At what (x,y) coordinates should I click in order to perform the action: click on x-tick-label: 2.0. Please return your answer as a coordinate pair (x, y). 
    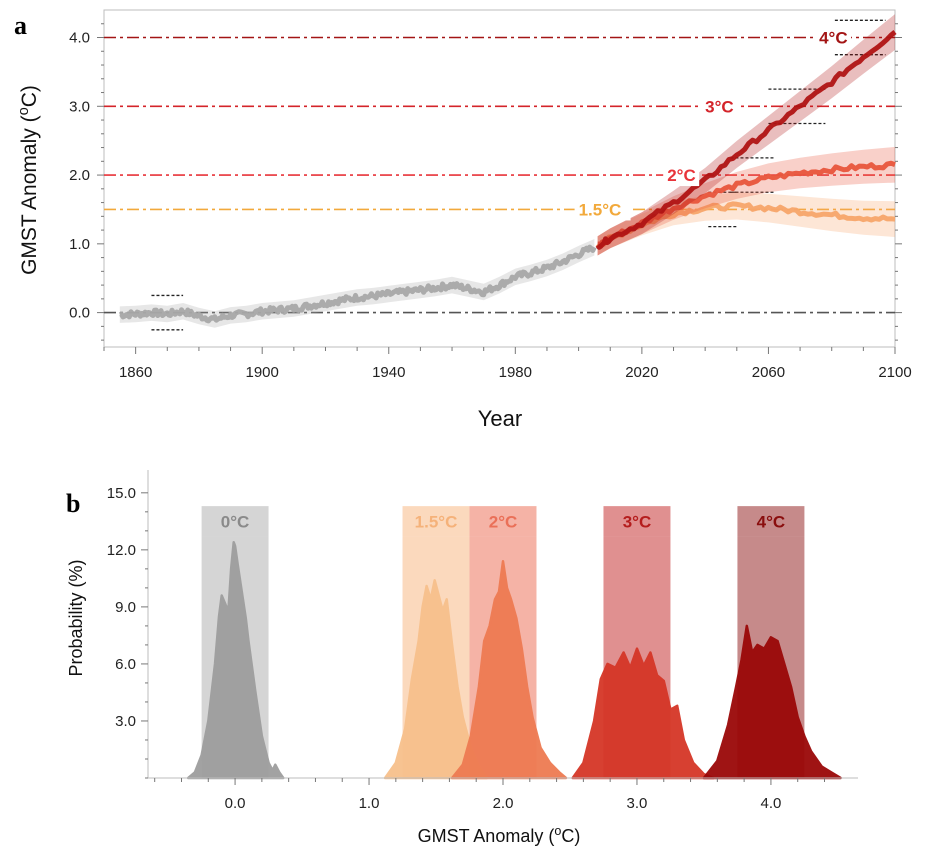
    Looking at the image, I should click on (503, 803).